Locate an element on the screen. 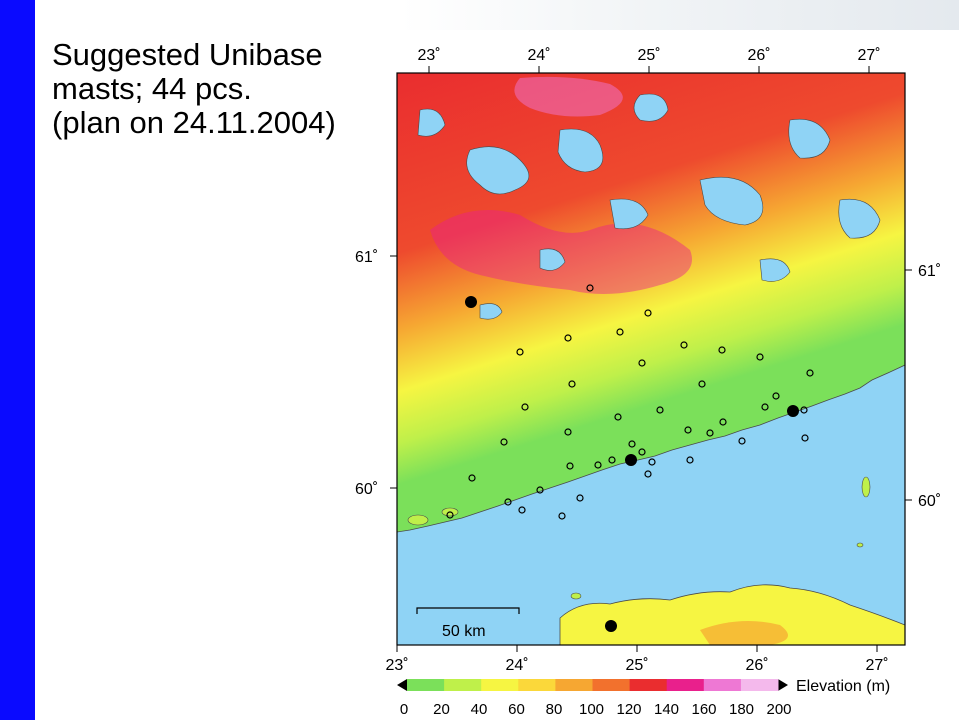  lon-label-top: 24˚ is located at coordinates (538, 55).